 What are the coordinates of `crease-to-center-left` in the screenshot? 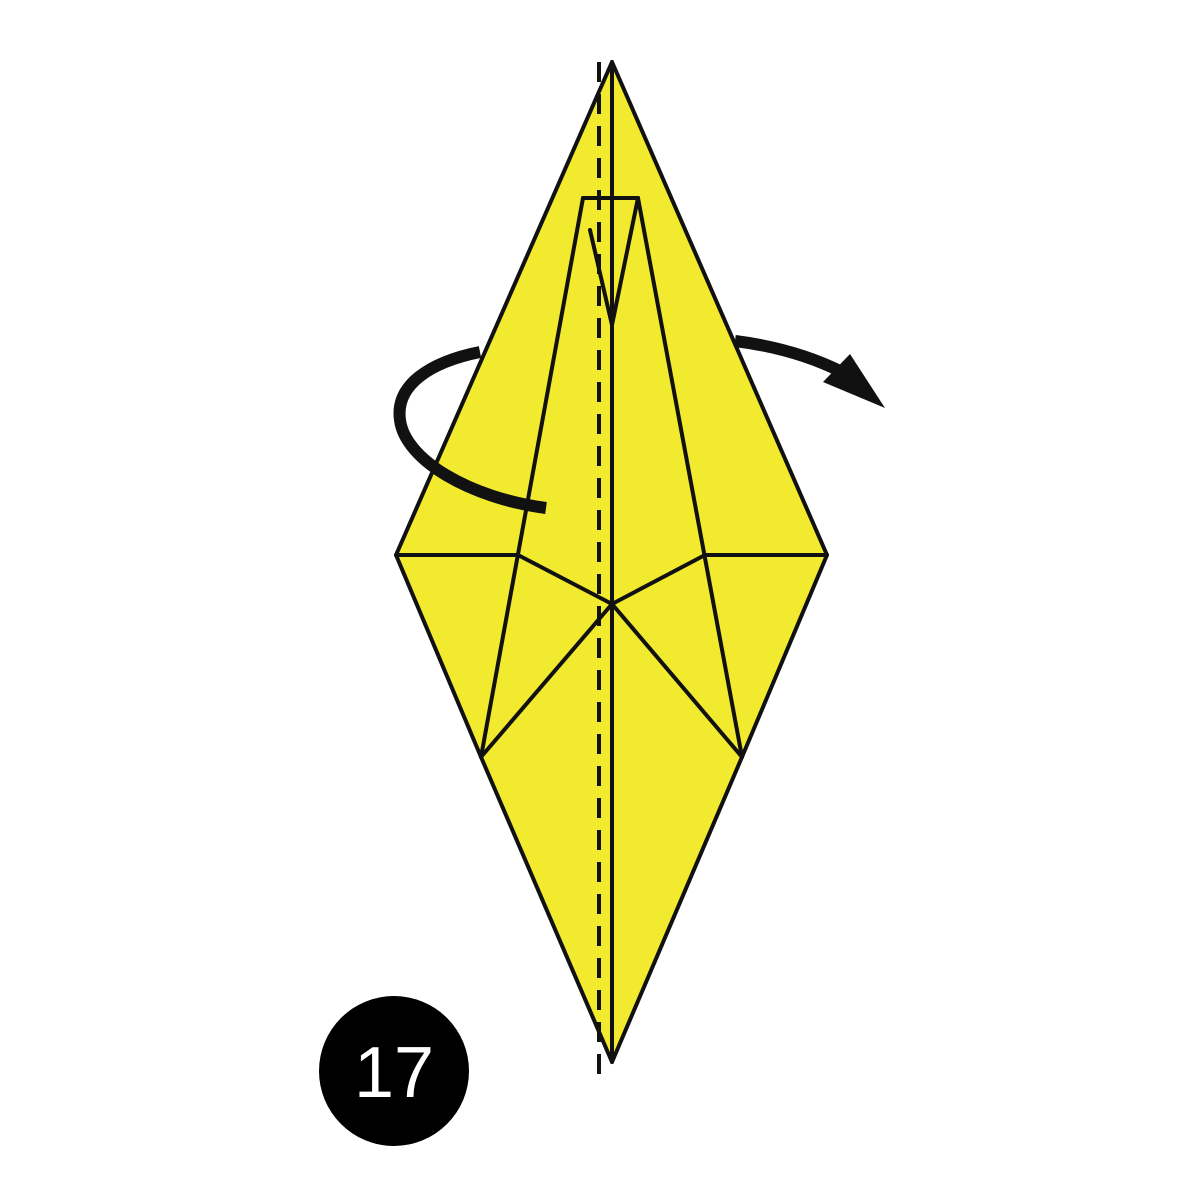 It's located at (565, 579).